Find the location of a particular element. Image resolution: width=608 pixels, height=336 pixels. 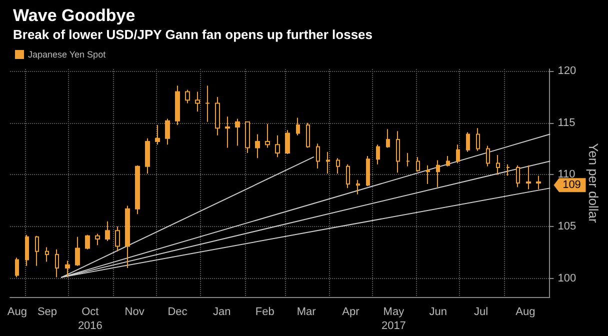

x-tick-label: Apr is located at coordinates (351, 312).